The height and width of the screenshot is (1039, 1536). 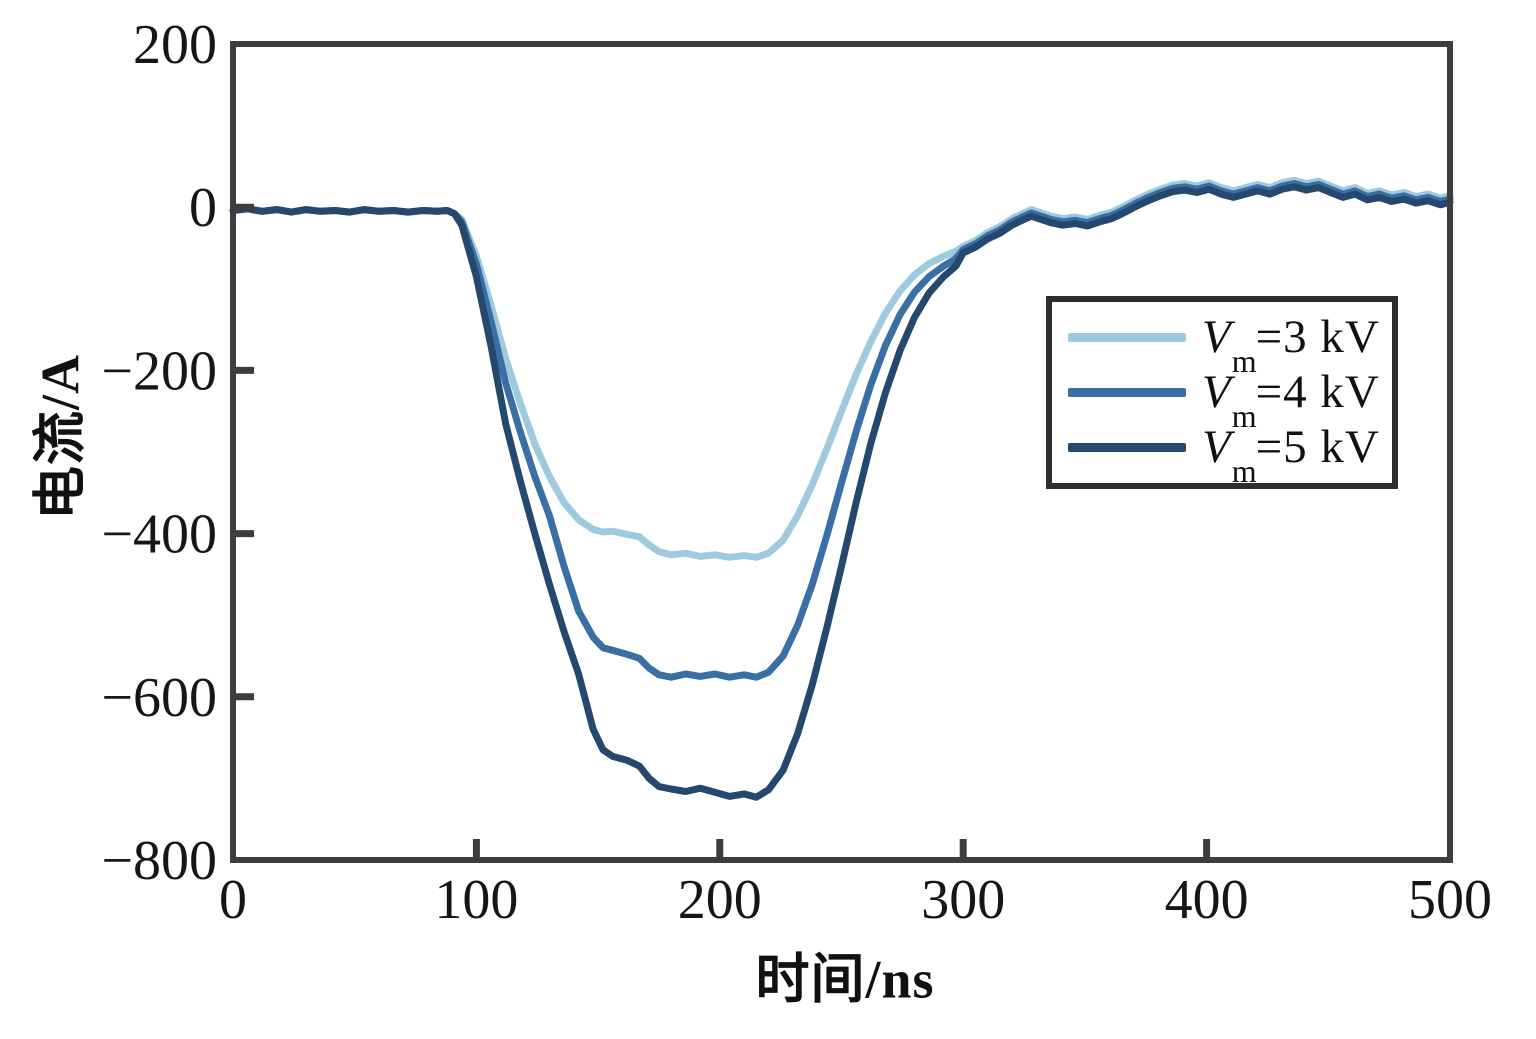 I want to click on y-tick-label: −400, so click(x=159, y=535).